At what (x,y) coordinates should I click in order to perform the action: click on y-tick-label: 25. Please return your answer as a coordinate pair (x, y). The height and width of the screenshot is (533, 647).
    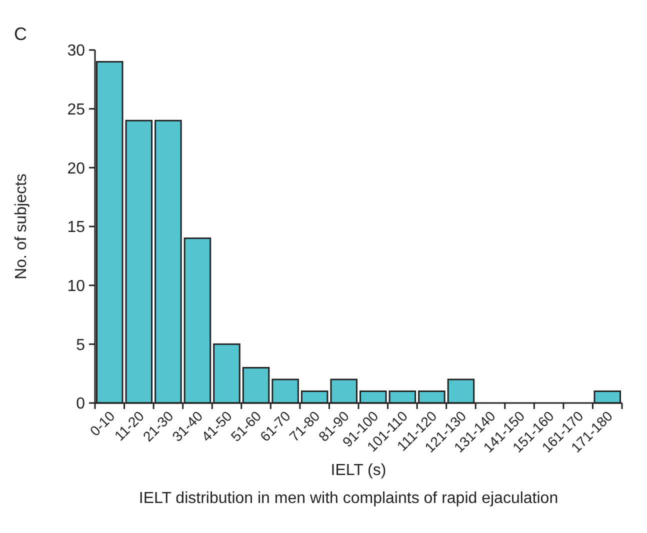
    Looking at the image, I should click on (76, 109).